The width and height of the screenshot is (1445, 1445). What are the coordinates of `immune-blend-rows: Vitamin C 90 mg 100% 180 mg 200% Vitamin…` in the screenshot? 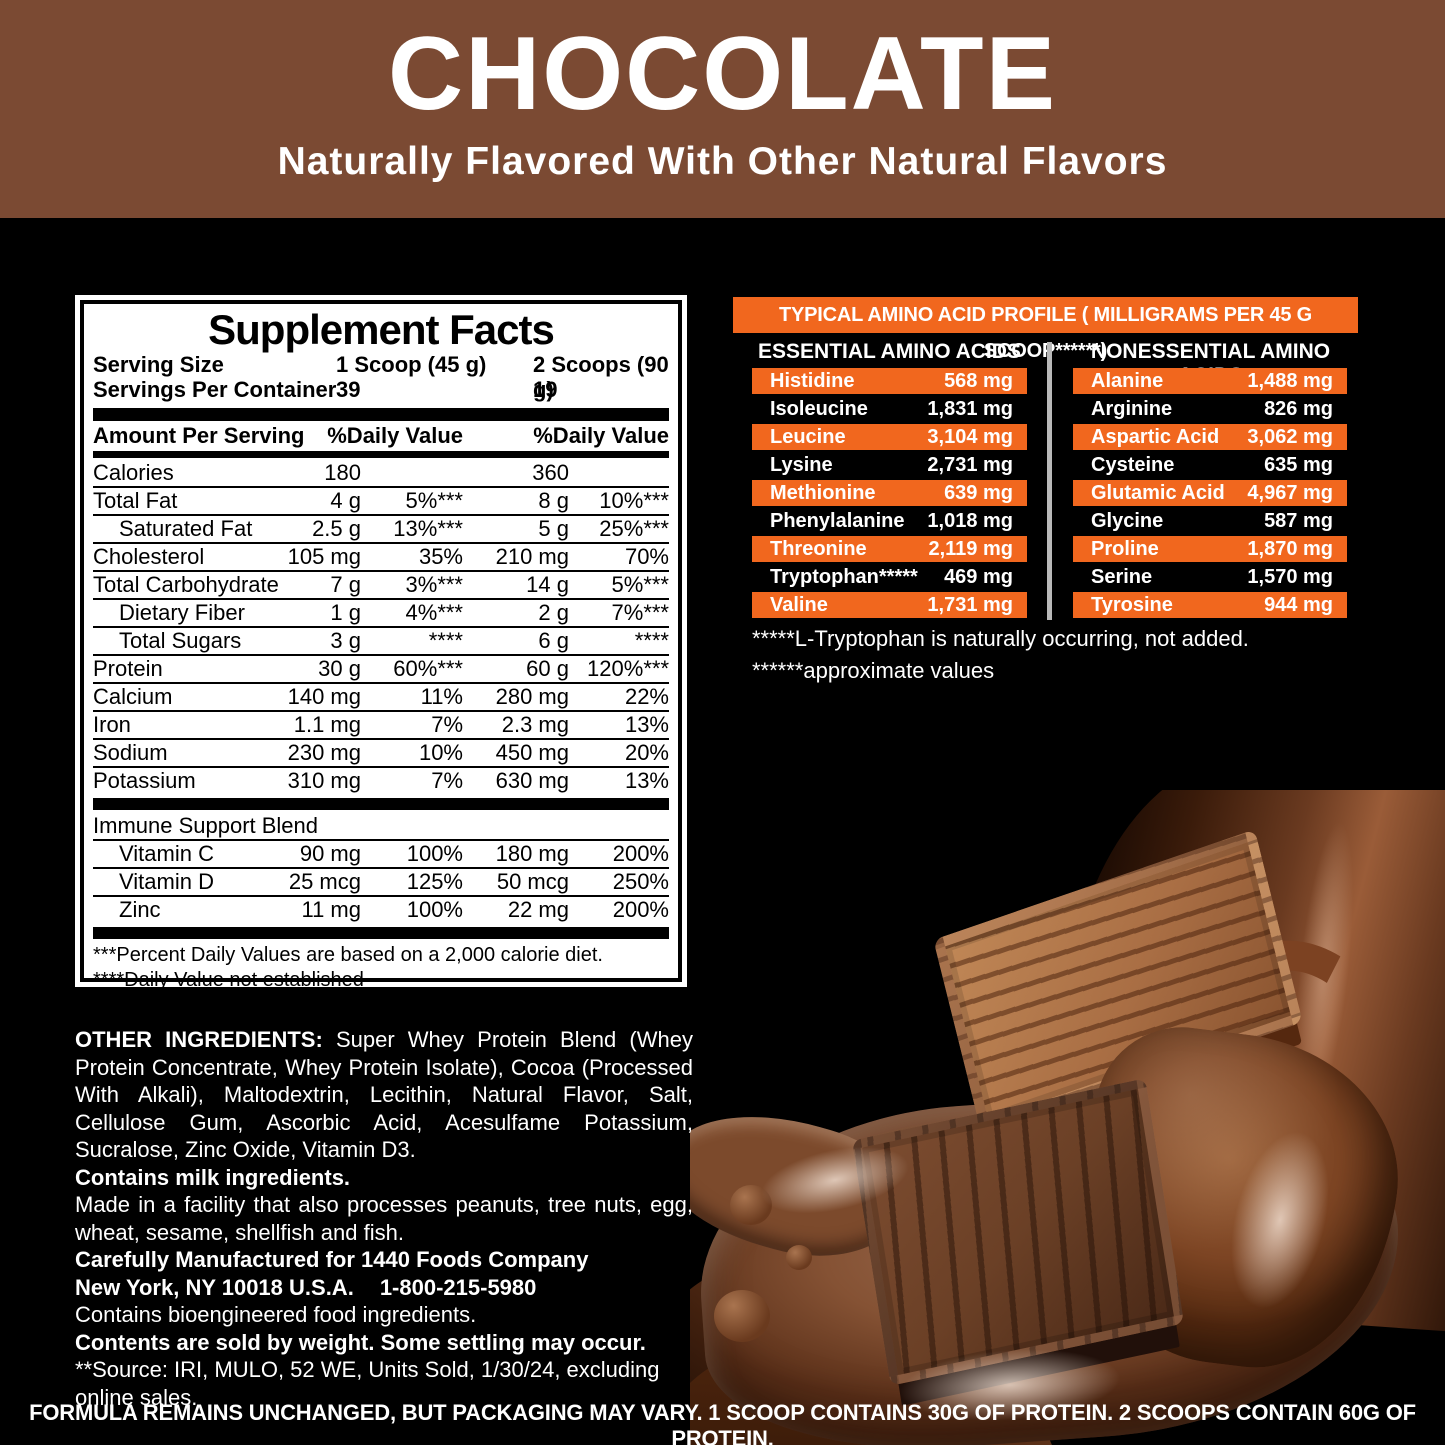 It's located at (381, 881).